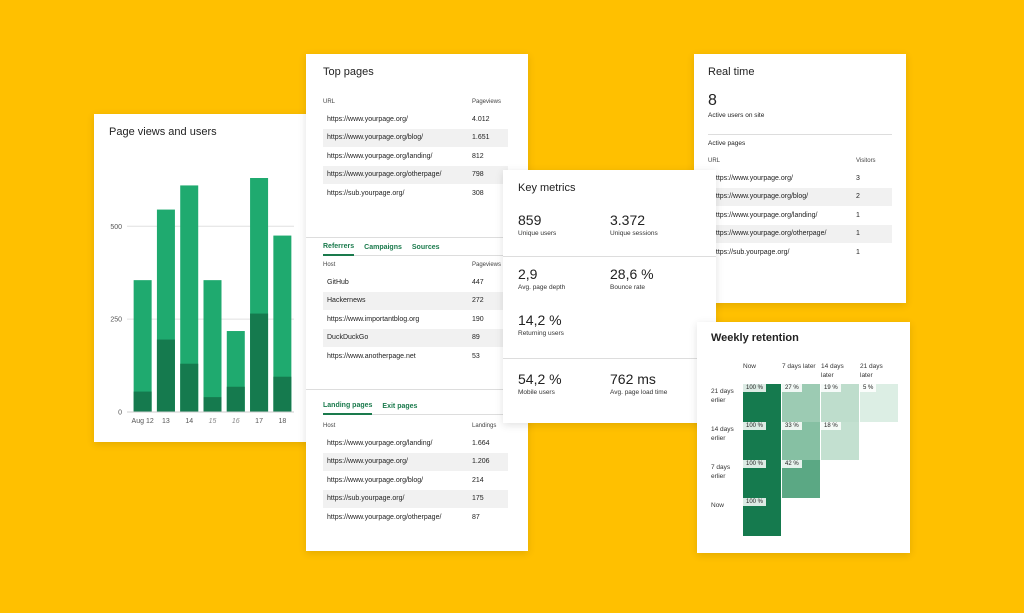 This screenshot has height=613, width=1024. What do you see at coordinates (799, 366) in the screenshot?
I see `retention-col-label: 7 days later` at bounding box center [799, 366].